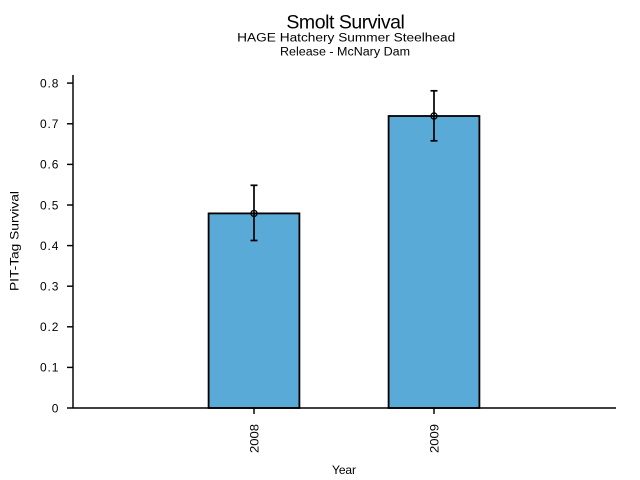  What do you see at coordinates (49, 246) in the screenshot?
I see `svg-text: 0.4` at bounding box center [49, 246].